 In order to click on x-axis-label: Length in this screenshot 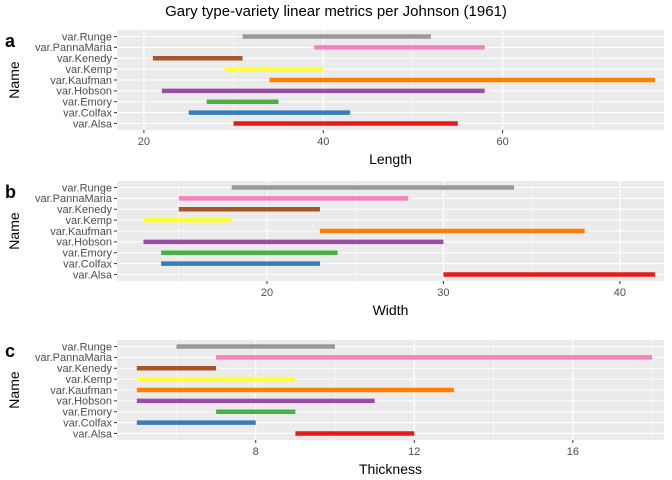, I will do `click(390, 159)`.